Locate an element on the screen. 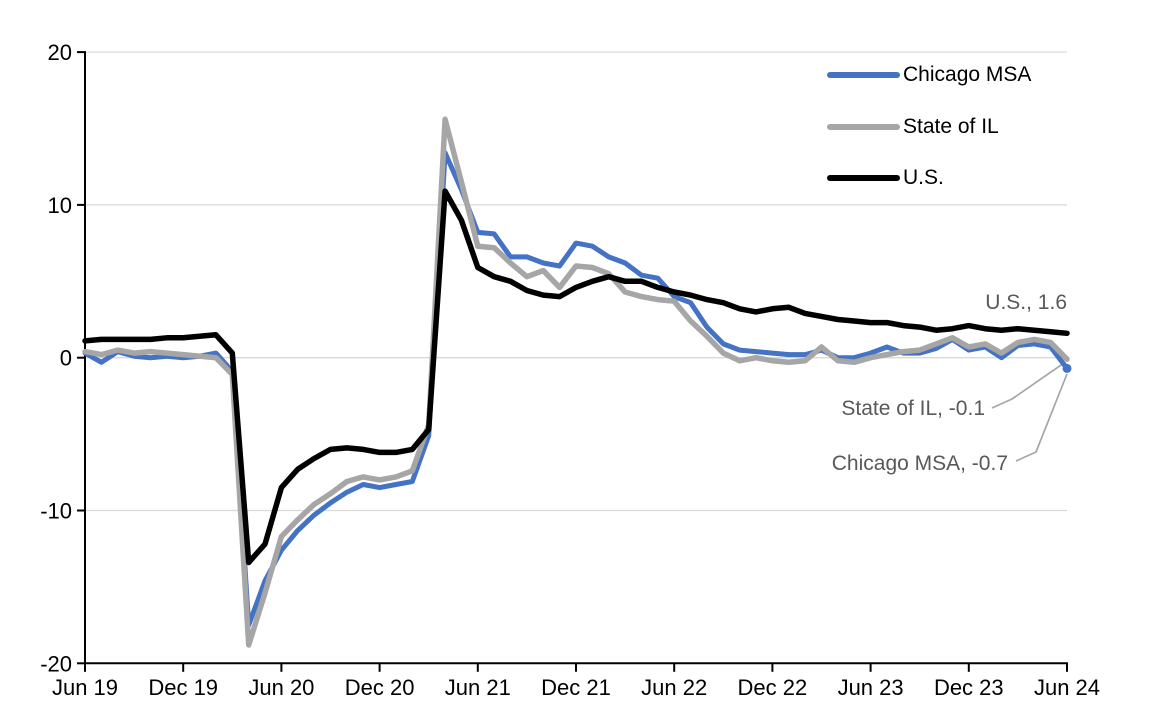 The image size is (1152, 715). x-tick-label: Dec 22 is located at coordinates (773, 687).